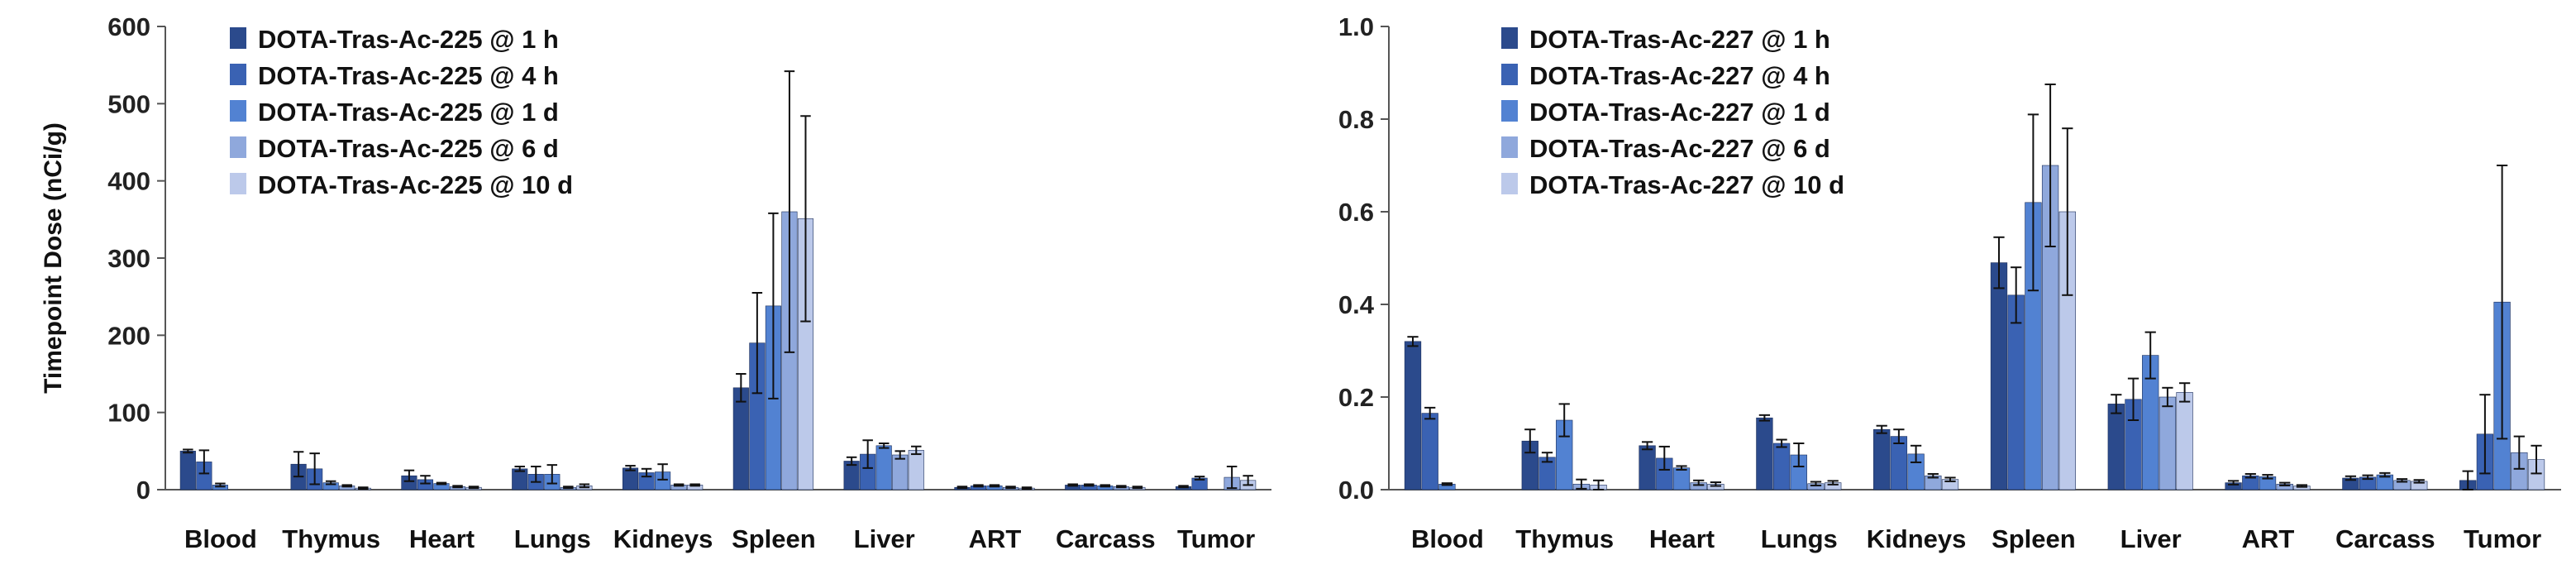  Describe the element at coordinates (1687, 184) in the screenshot. I see `legend-label-5: DOTA-Tras-Ac-227 @ 10 d` at that location.